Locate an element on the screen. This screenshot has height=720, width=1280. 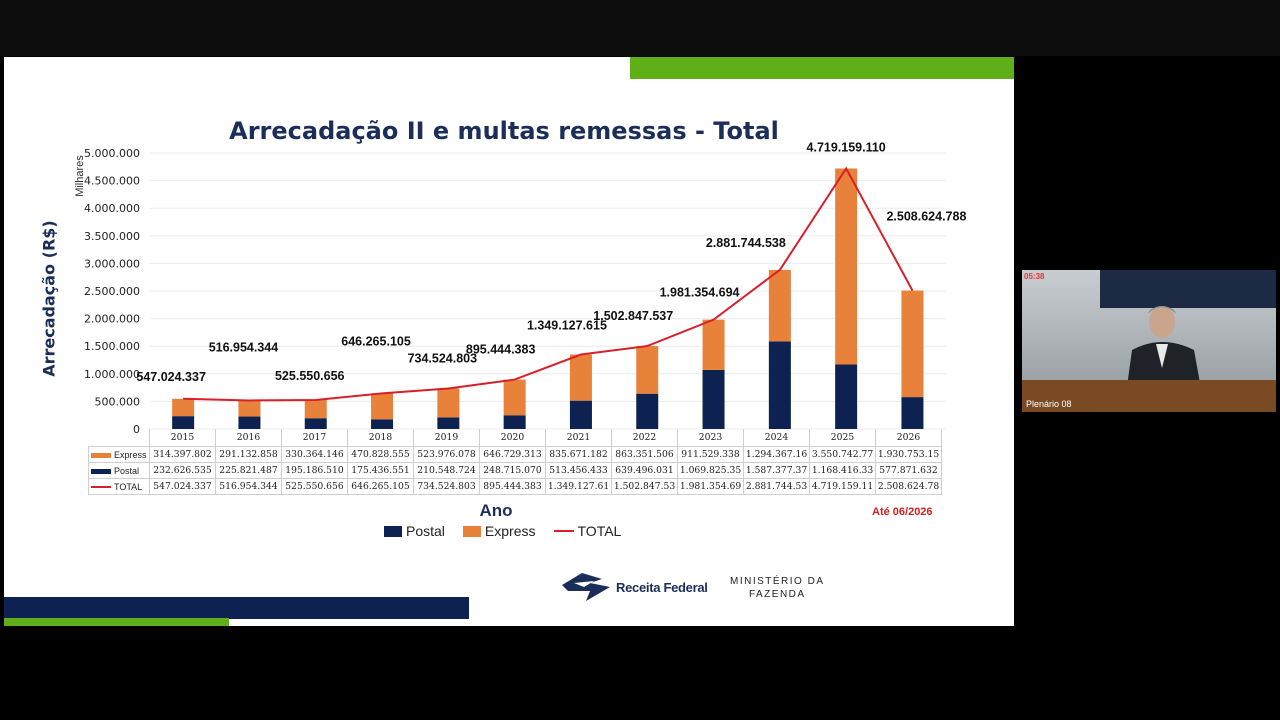
bar-express-2020 is located at coordinates (514, 397).